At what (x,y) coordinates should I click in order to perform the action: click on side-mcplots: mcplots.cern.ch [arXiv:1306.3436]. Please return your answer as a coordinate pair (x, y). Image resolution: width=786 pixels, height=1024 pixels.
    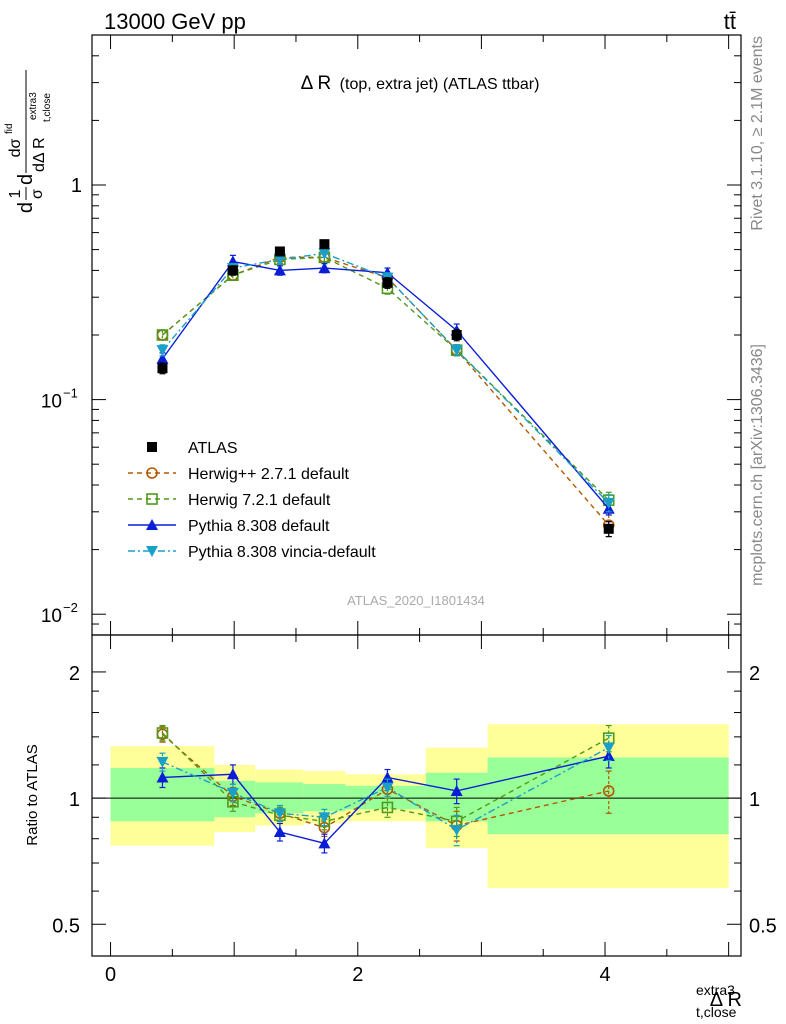
    Looking at the image, I should click on (757, 465).